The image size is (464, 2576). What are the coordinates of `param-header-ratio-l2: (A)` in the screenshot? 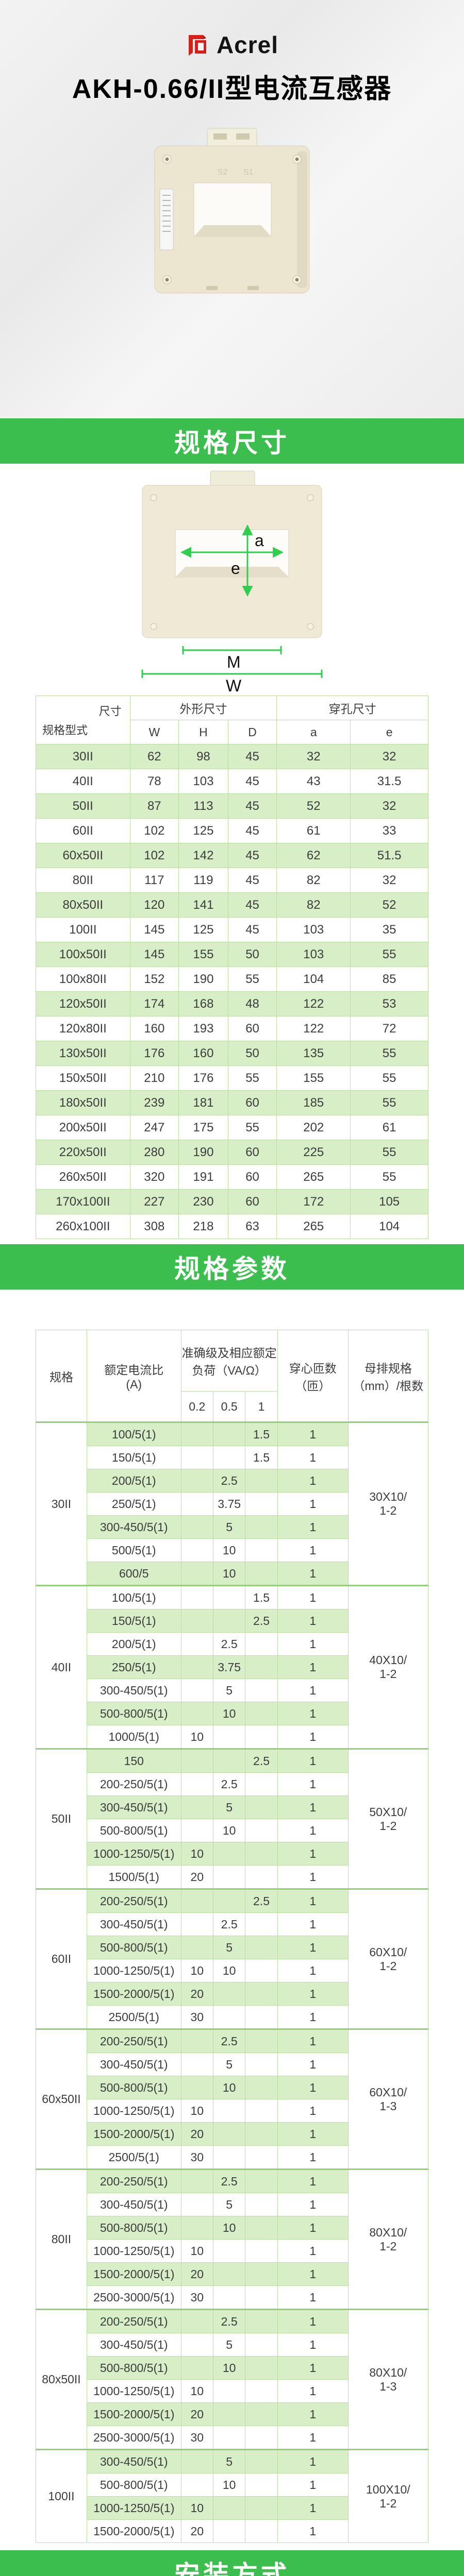 It's located at (134, 1384).